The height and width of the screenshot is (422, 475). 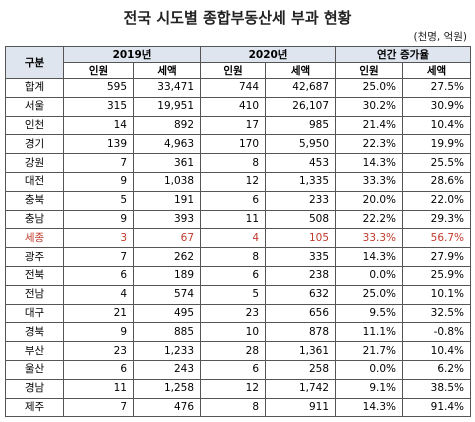 What do you see at coordinates (369, 200) in the screenshot?
I see `cell: 20.0%` at bounding box center [369, 200].